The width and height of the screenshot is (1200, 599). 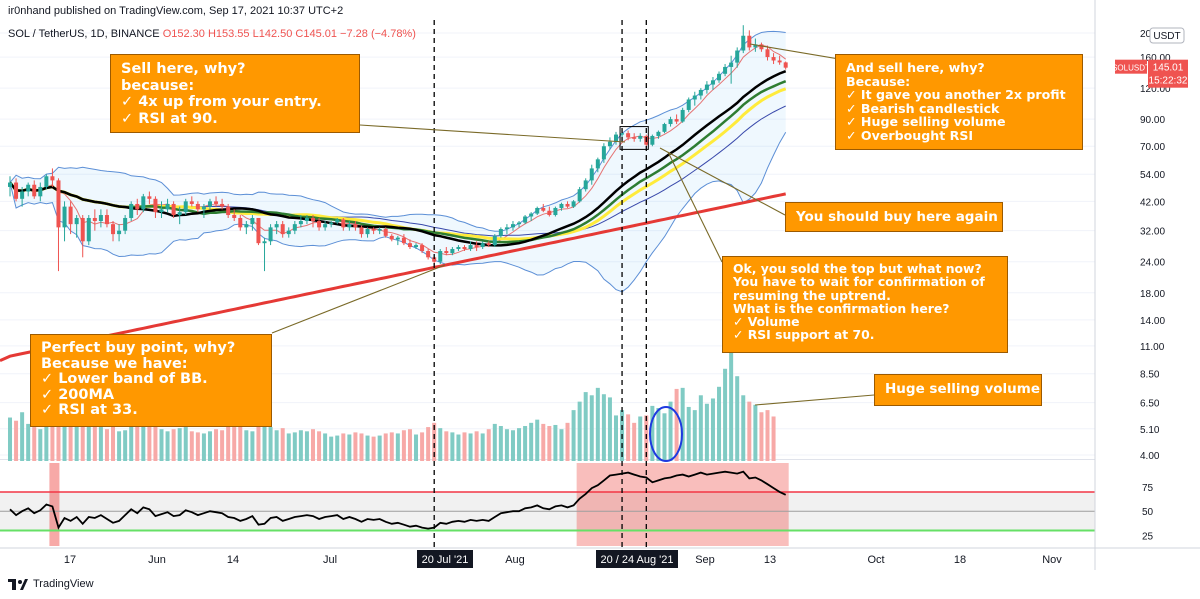 What do you see at coordinates (63, 584) in the screenshot?
I see `tradingview-watermark: TradingView` at bounding box center [63, 584].